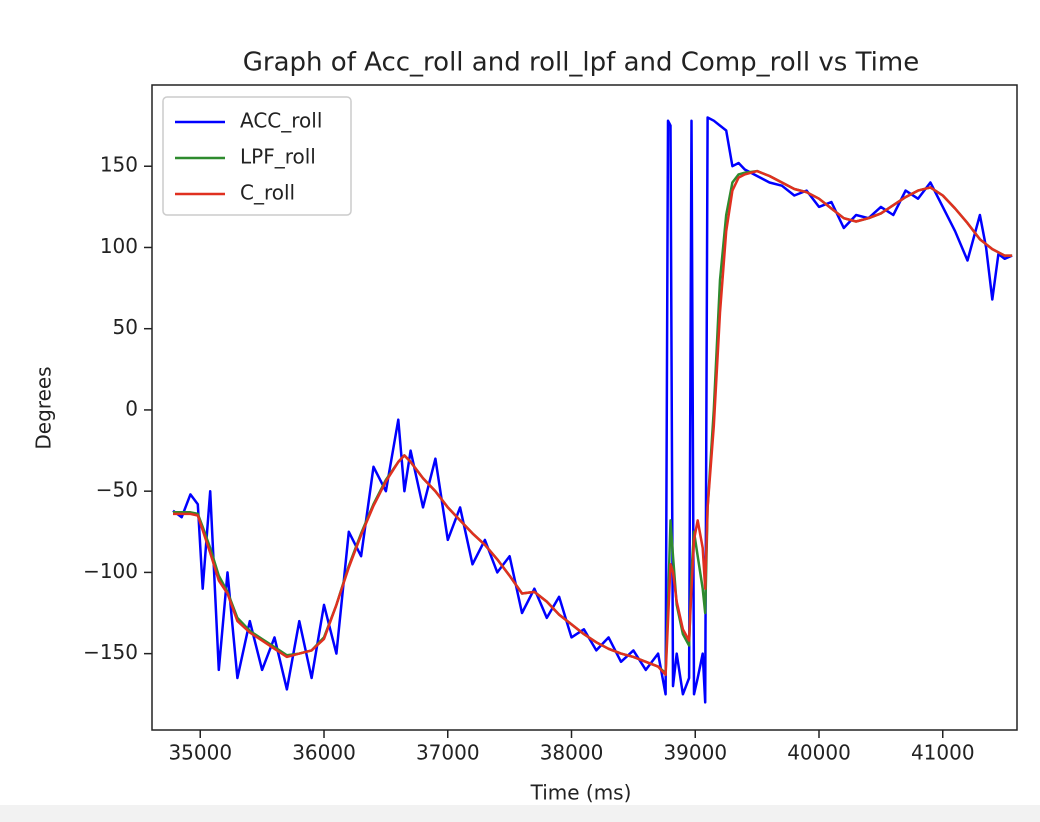 The height and width of the screenshot is (822, 1040). I want to click on y-tick-label: −50, so click(117, 490).